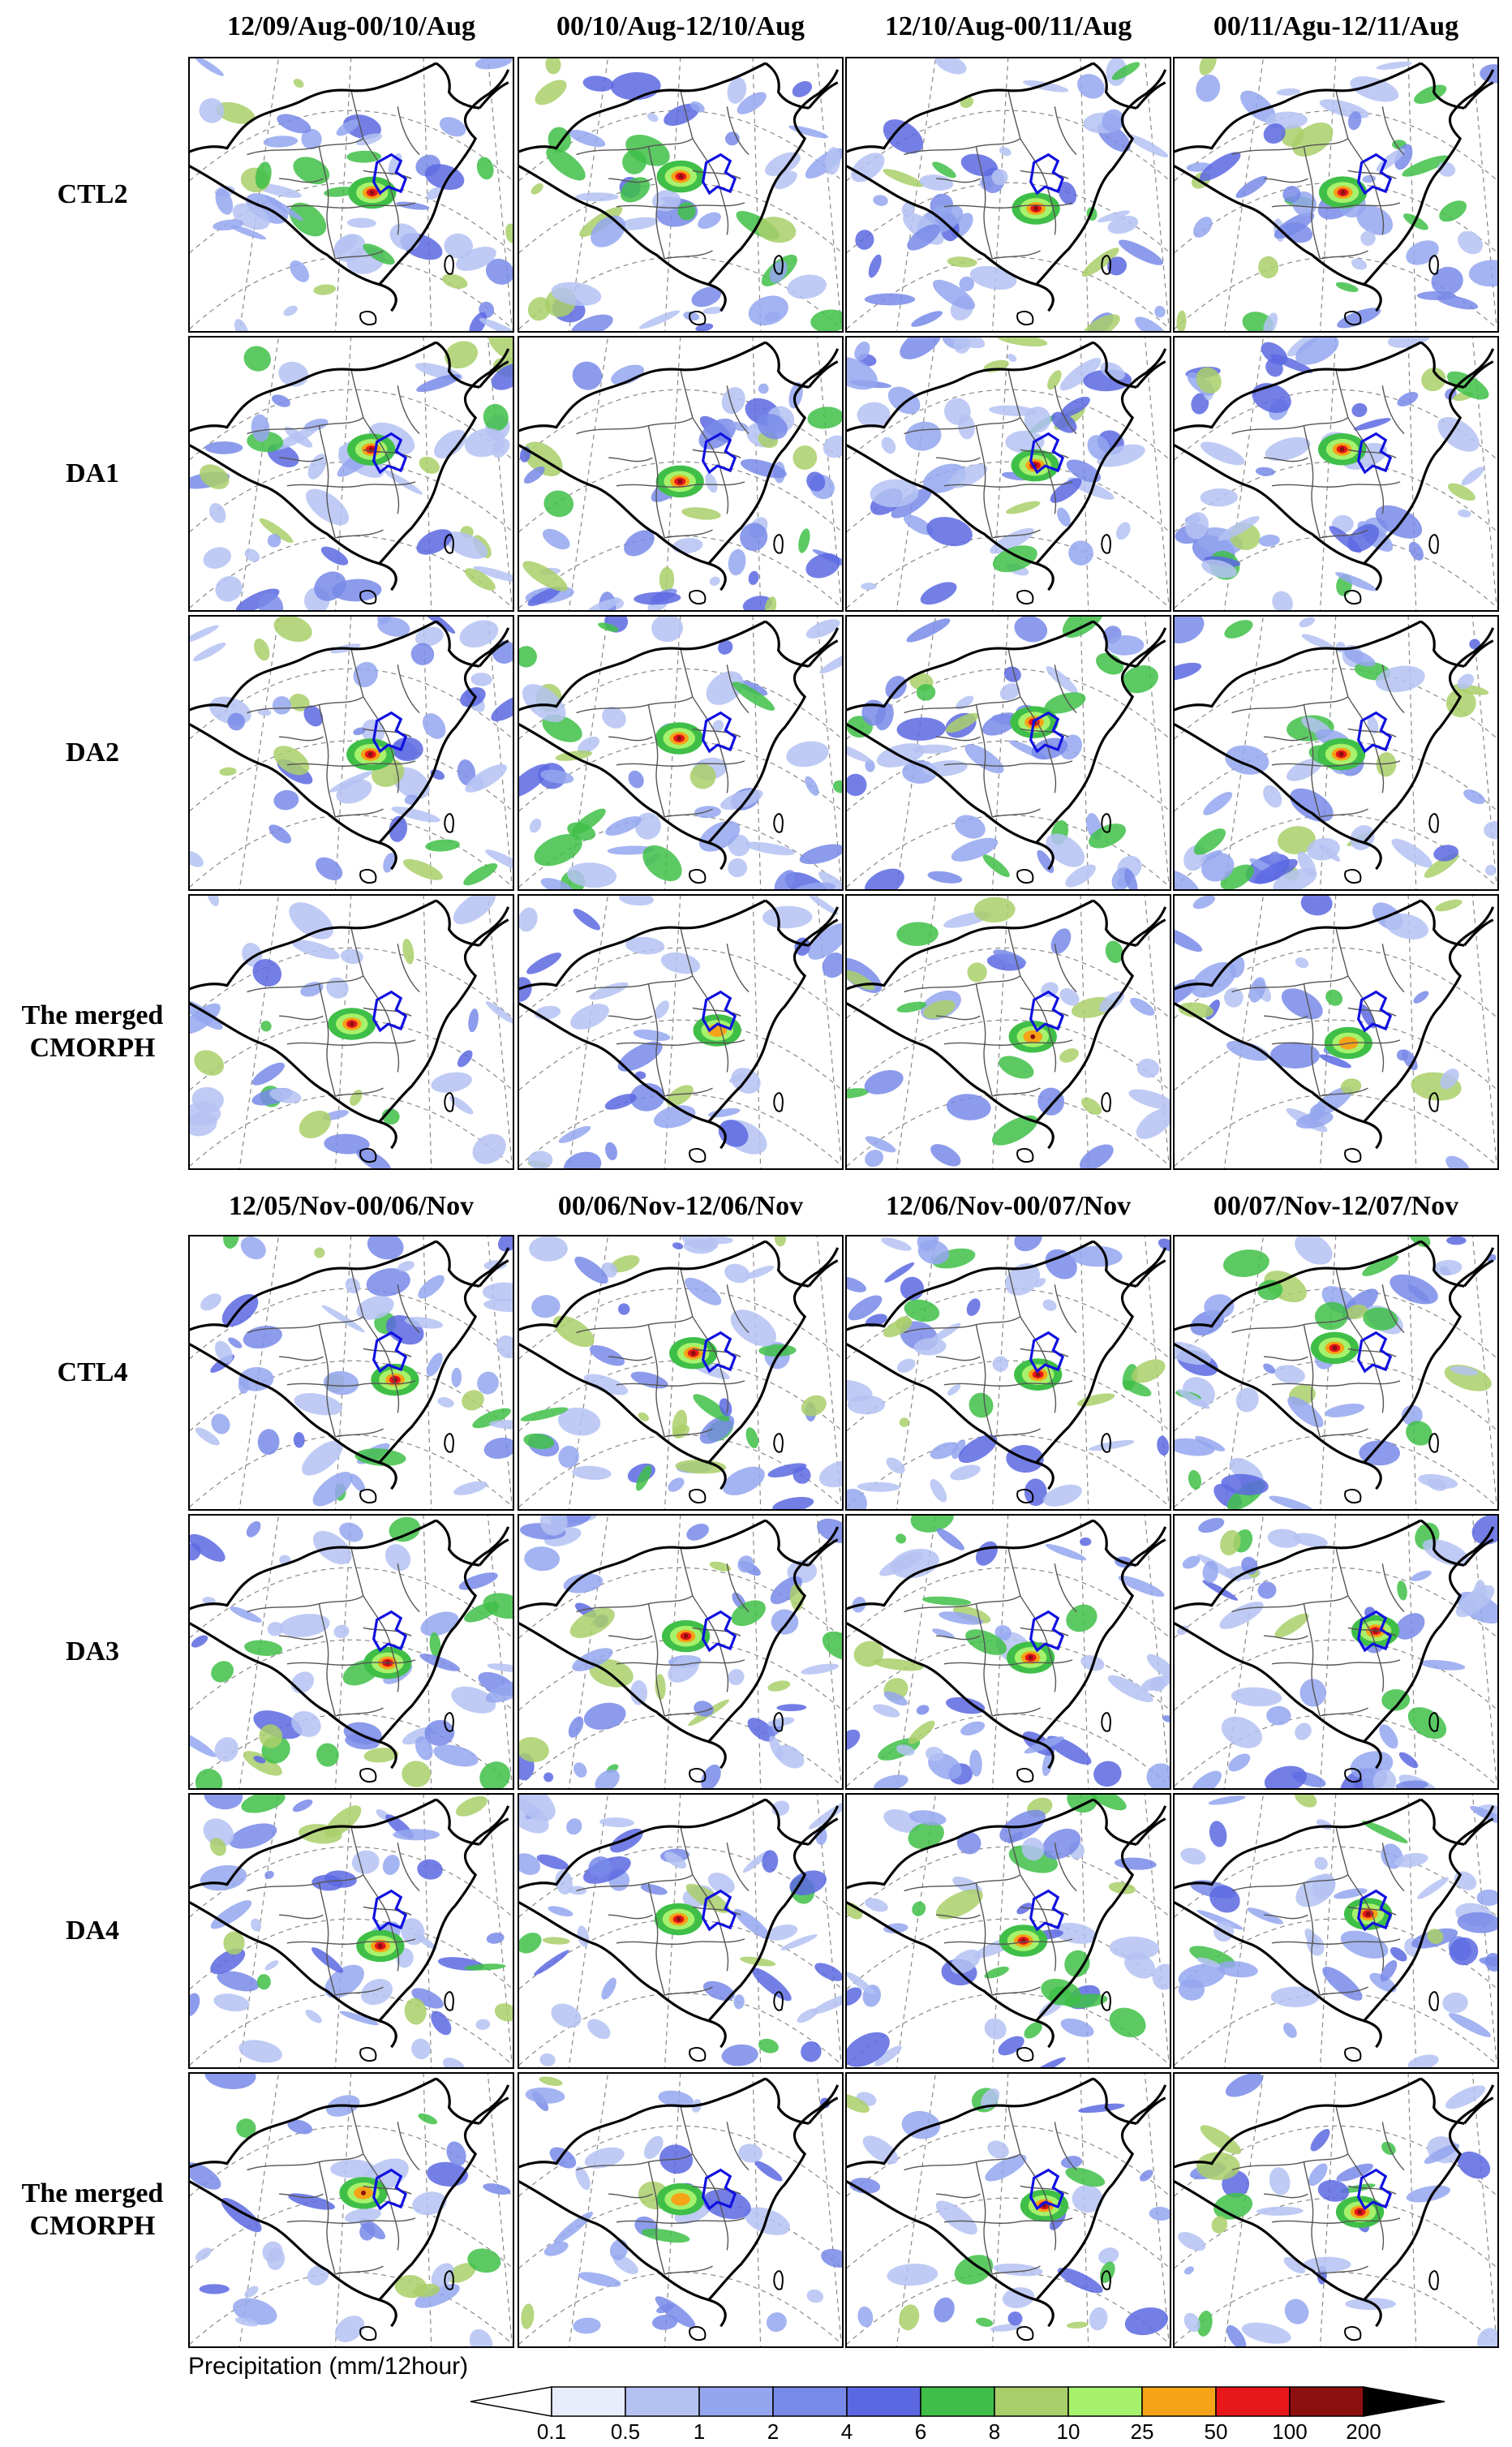 Image resolution: width=1512 pixels, height=2447 pixels. Describe the element at coordinates (920, 2431) in the screenshot. I see `legend-tick-label: 6` at that location.